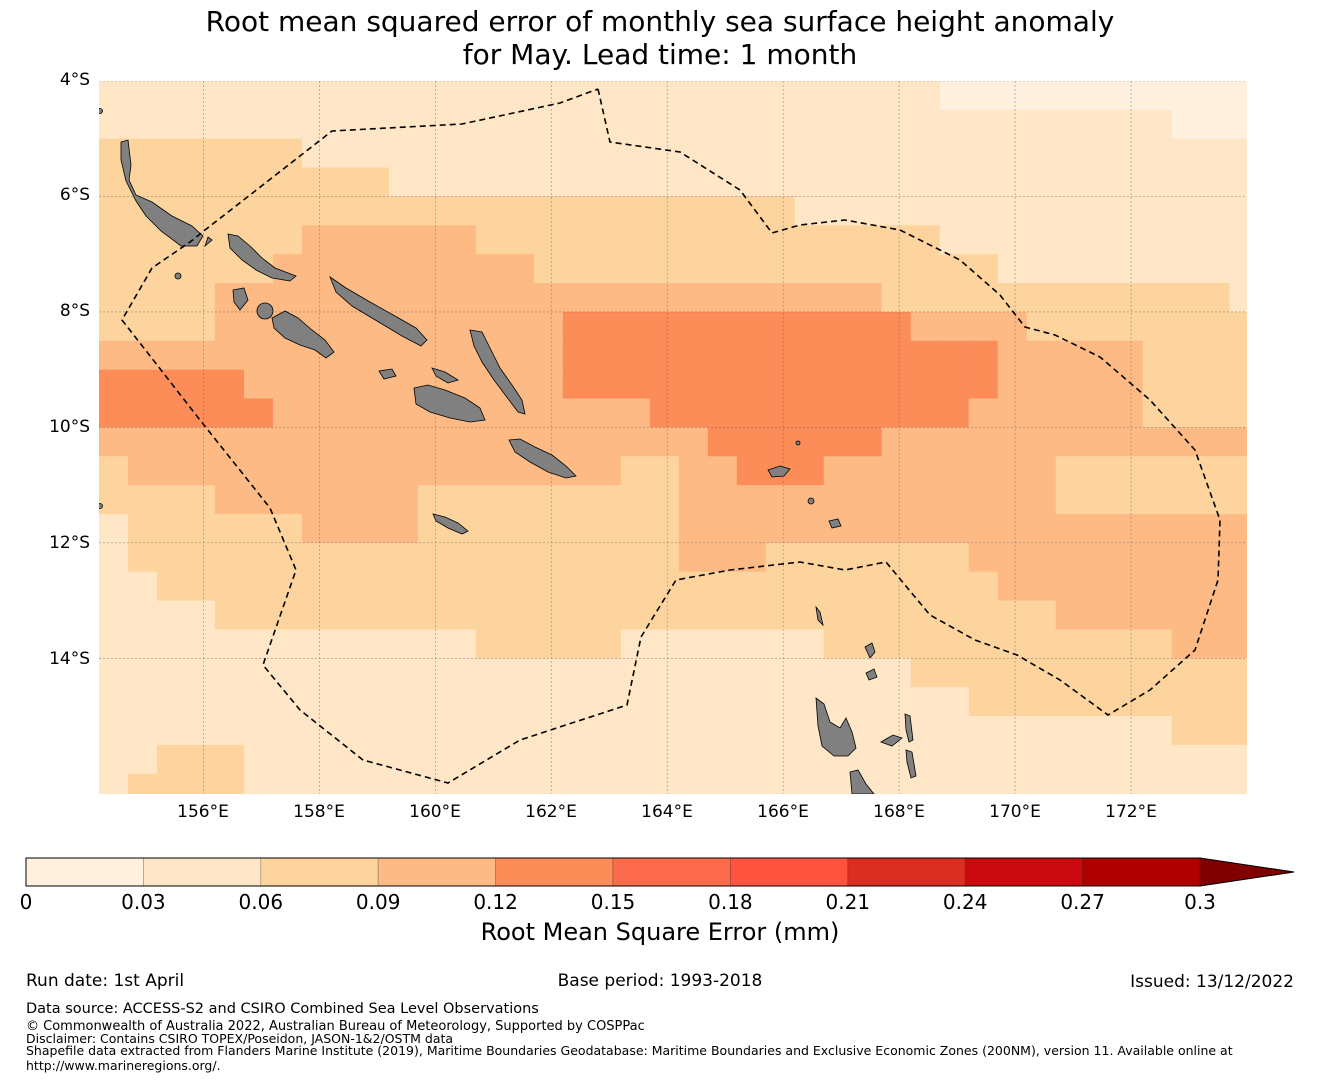 The width and height of the screenshot is (1320, 1080). I want to click on marineregions-link: http://www.marineregions.org/., so click(123, 1065).